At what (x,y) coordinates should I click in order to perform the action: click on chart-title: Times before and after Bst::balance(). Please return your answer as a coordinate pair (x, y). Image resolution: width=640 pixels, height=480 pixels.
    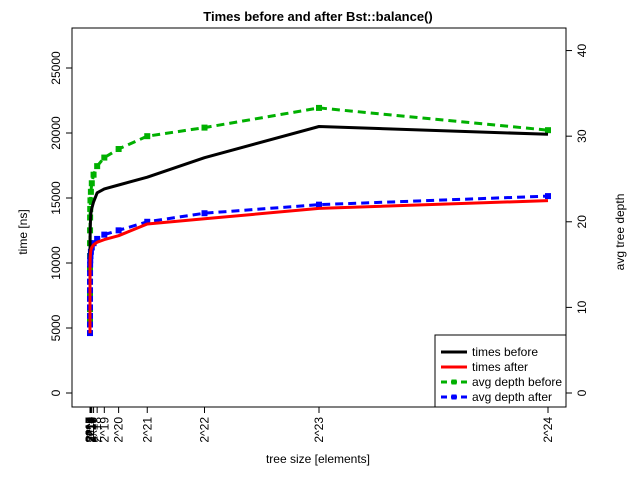
    Looking at the image, I should click on (317, 16).